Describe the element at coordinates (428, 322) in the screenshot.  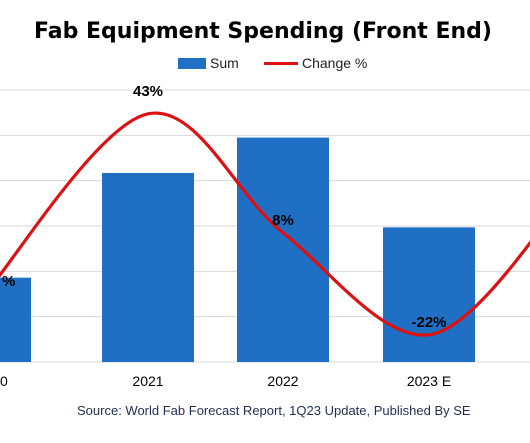
I see `data-label-2023 E: -22%` at that location.